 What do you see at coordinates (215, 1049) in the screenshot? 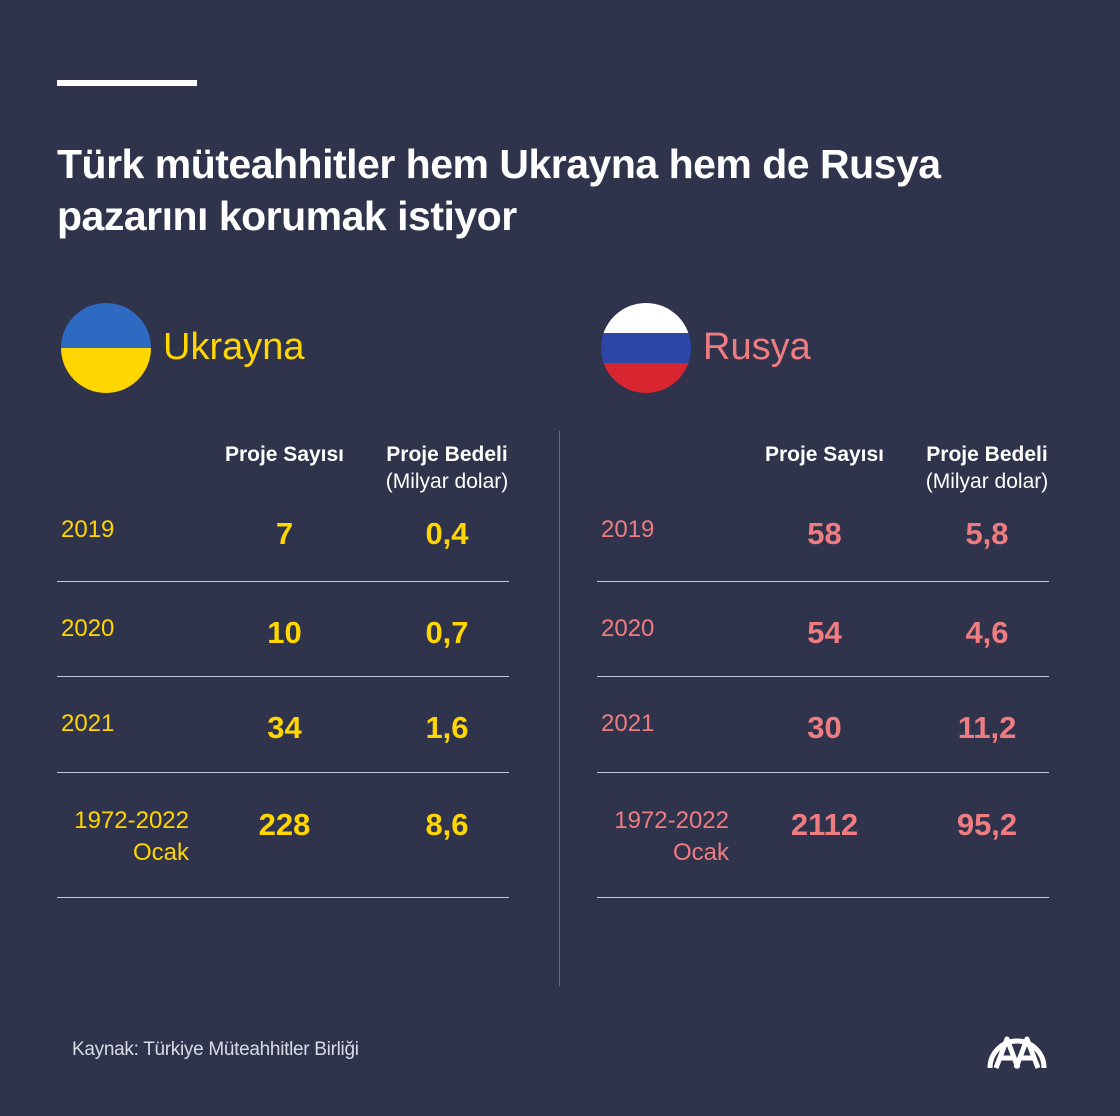
I see `source-note: Kaynak: Türkiye Müteahhitler Birliği` at bounding box center [215, 1049].